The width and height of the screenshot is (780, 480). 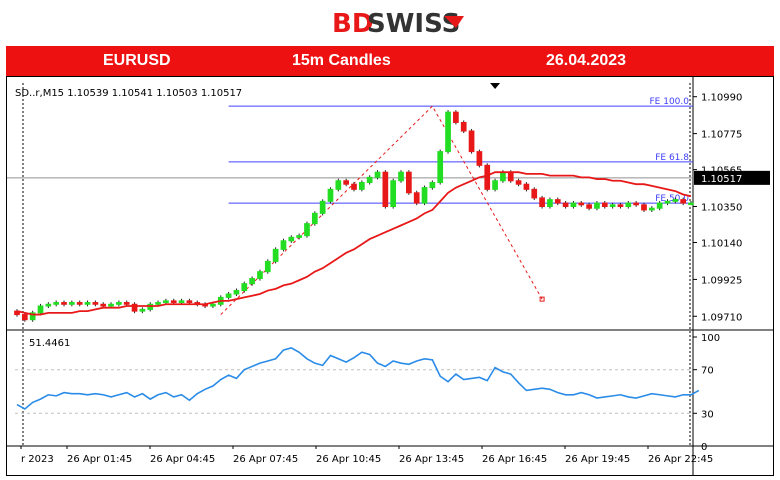 I want to click on time-tick-label: 26 Apr 04:45, so click(x=182, y=459).